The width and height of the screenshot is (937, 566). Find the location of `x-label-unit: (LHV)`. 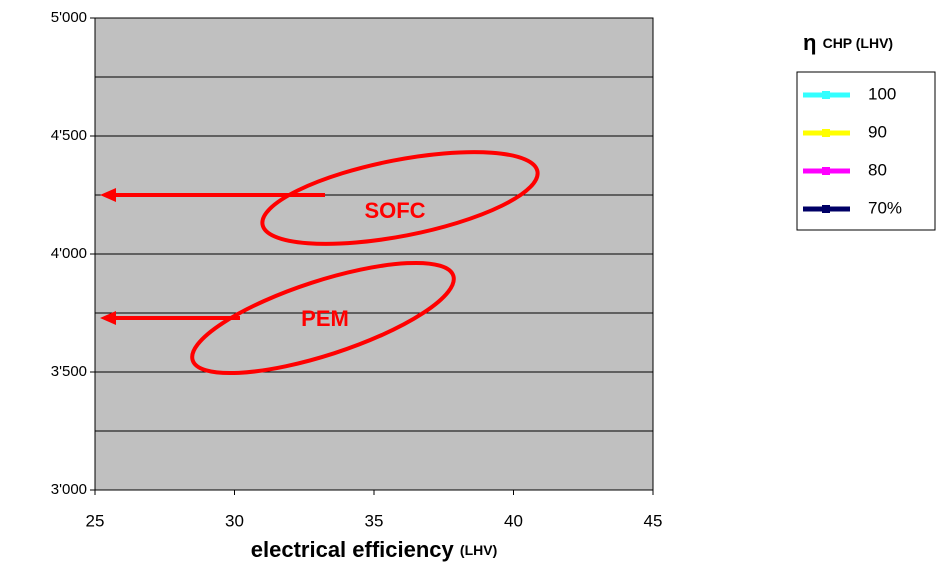

x-label-unit: (LHV) is located at coordinates (478, 550).